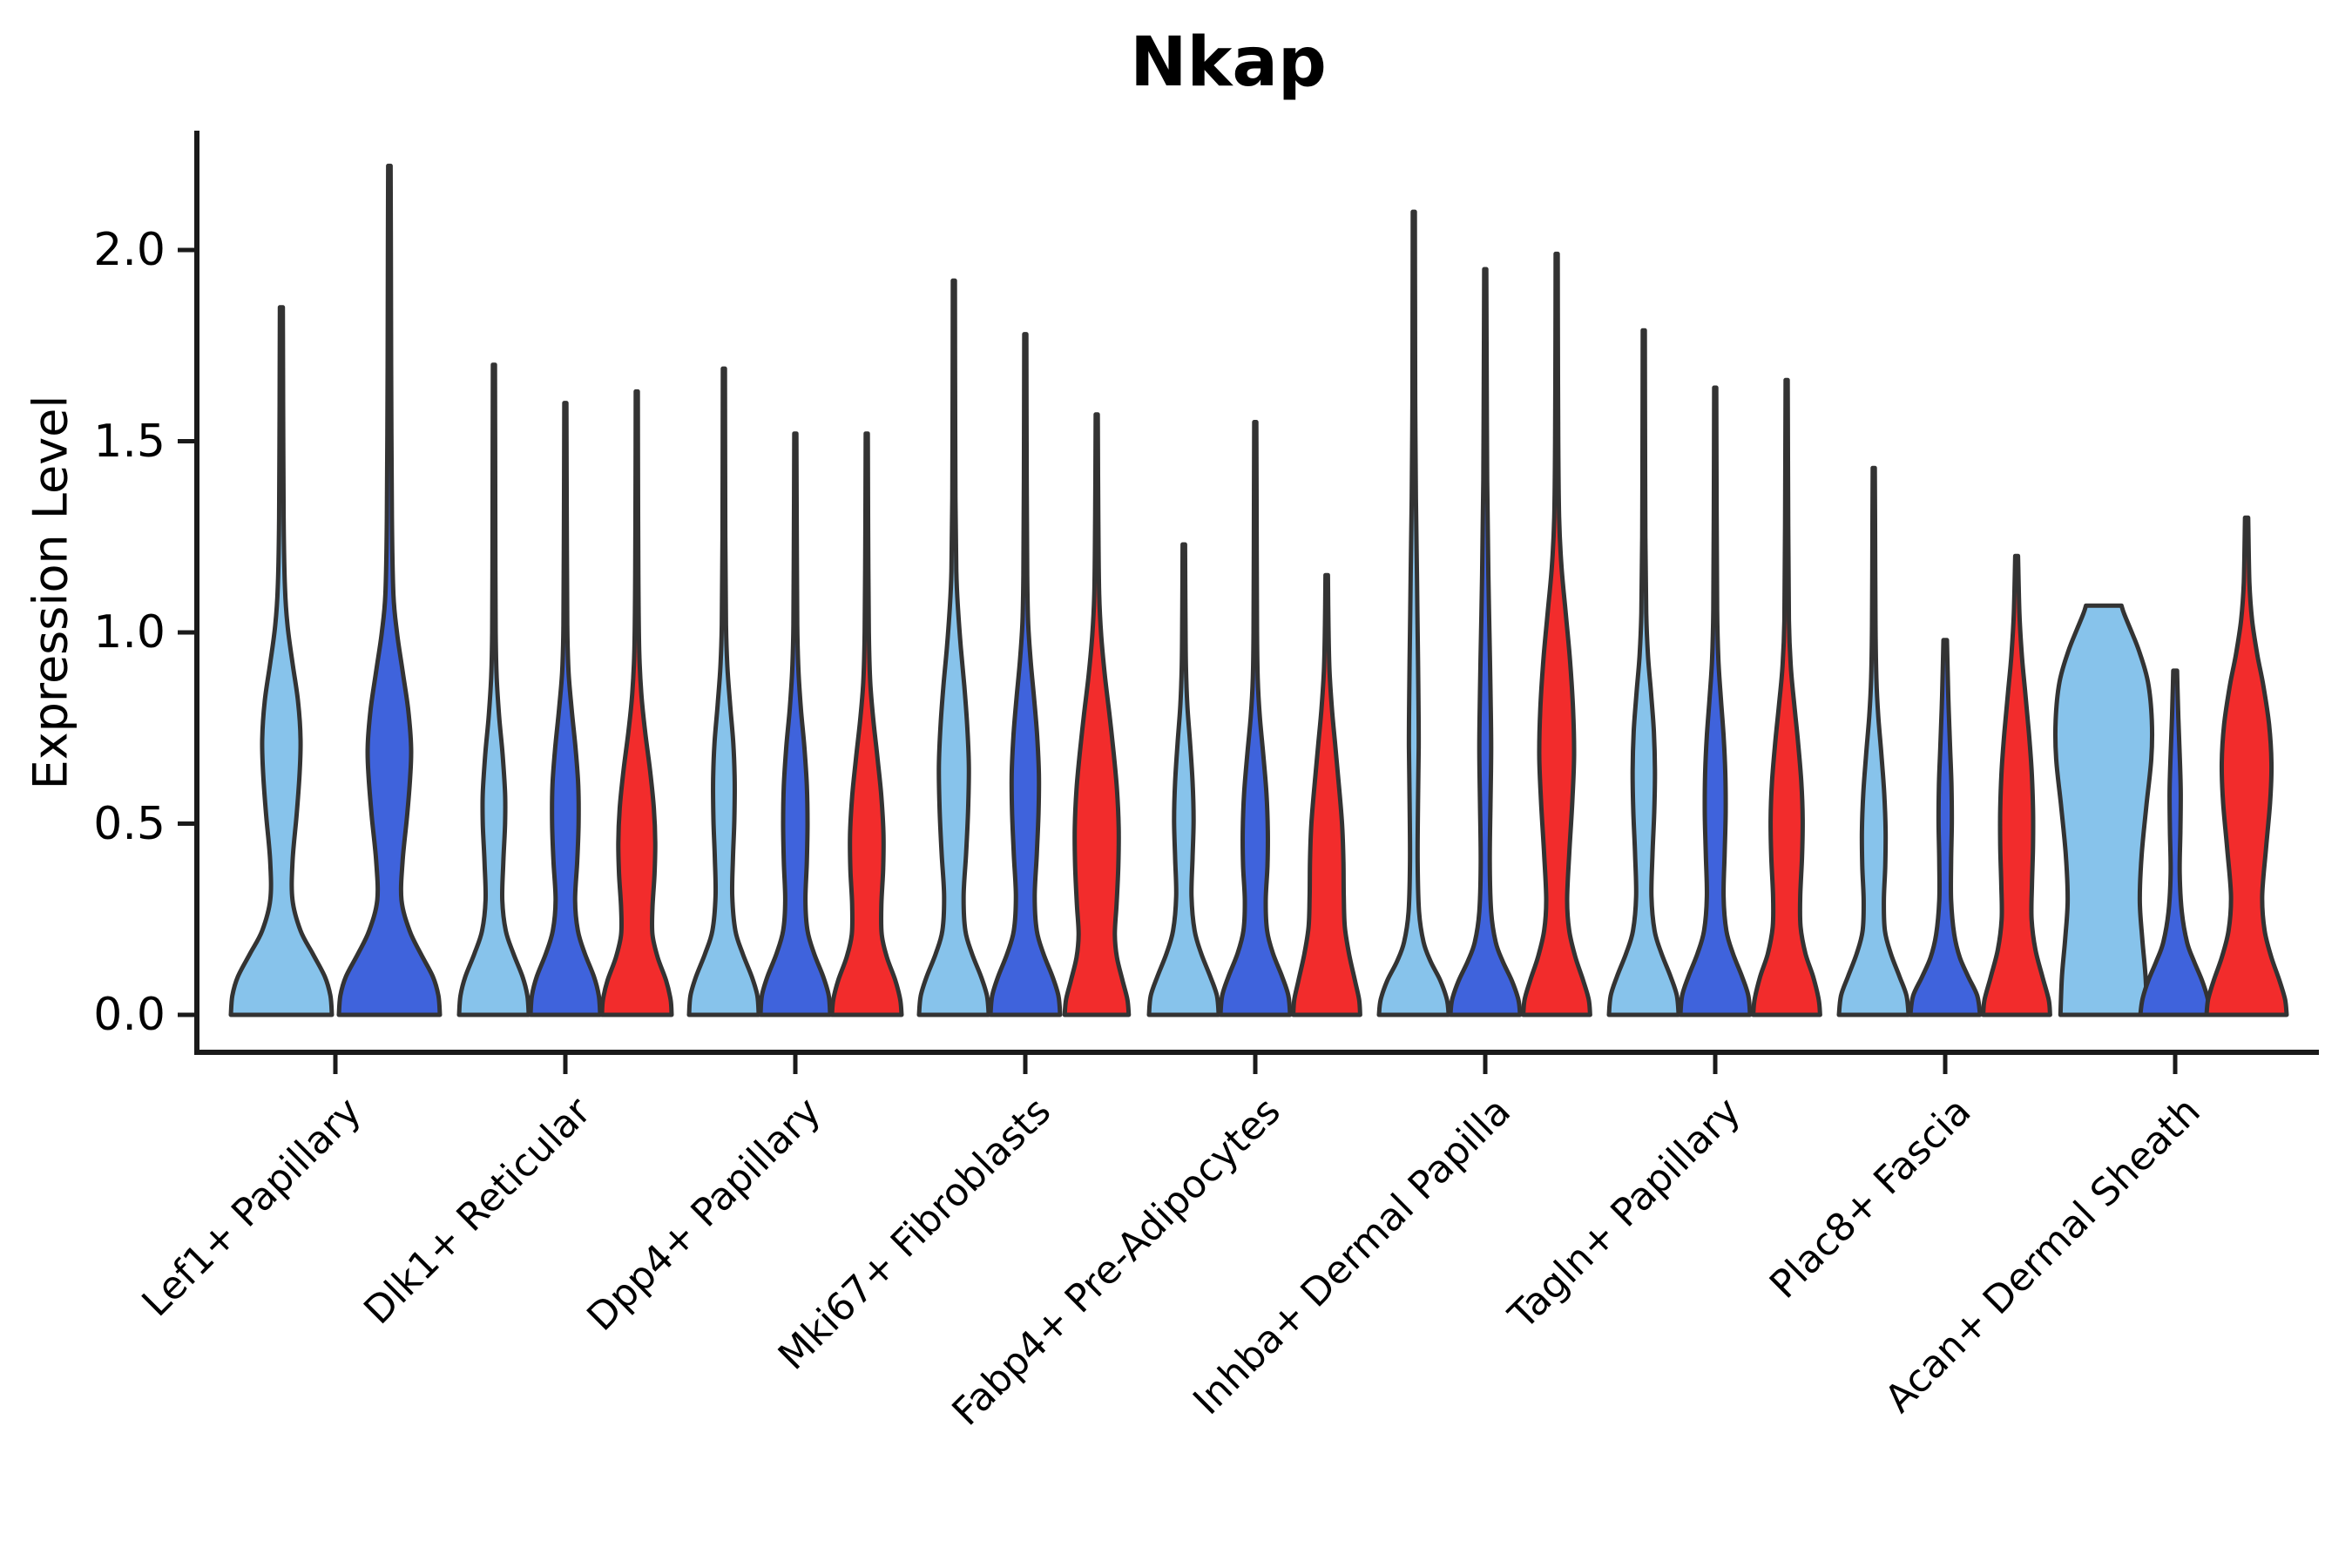 The height and width of the screenshot is (1568, 2352). Describe the element at coordinates (1097, 714) in the screenshot. I see `violin-3-red` at that location.